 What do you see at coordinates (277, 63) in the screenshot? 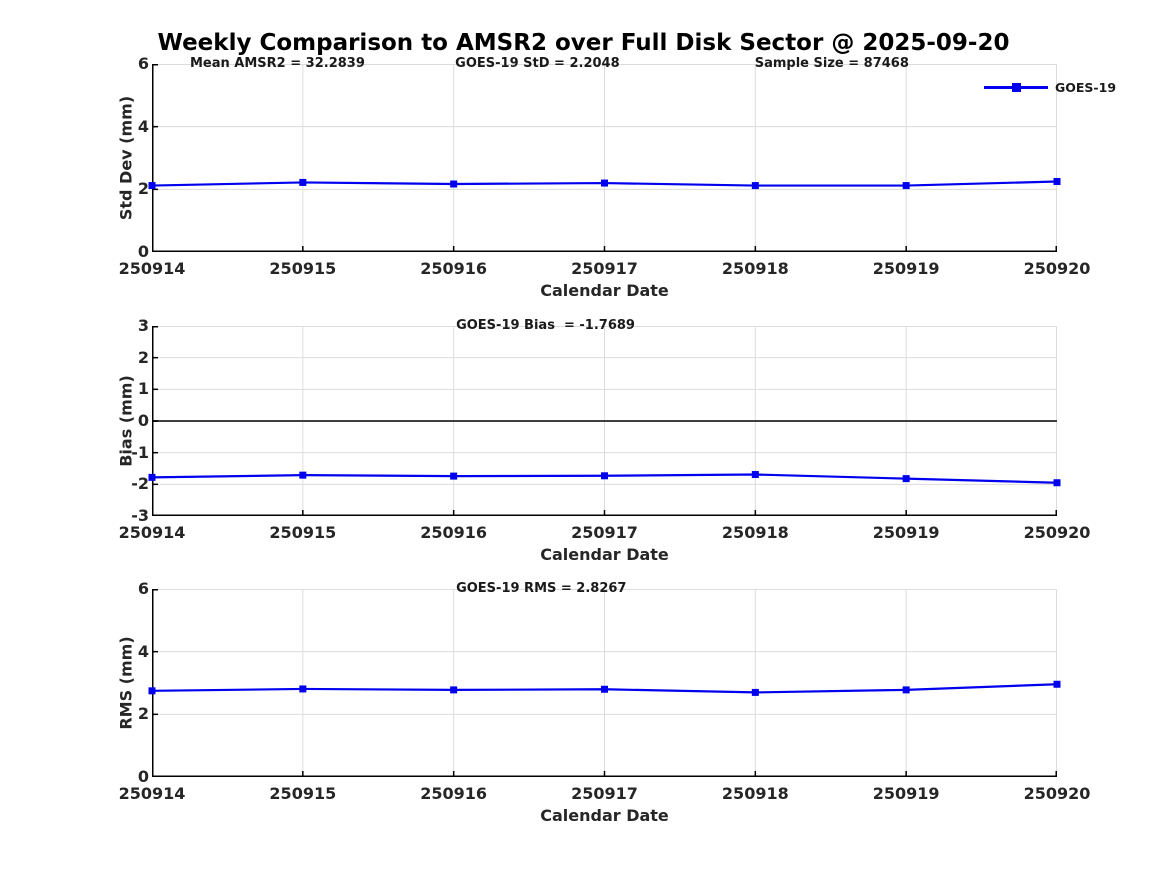
I see `annotation-text: Mean AMSR2 = 32.2839` at bounding box center [277, 63].